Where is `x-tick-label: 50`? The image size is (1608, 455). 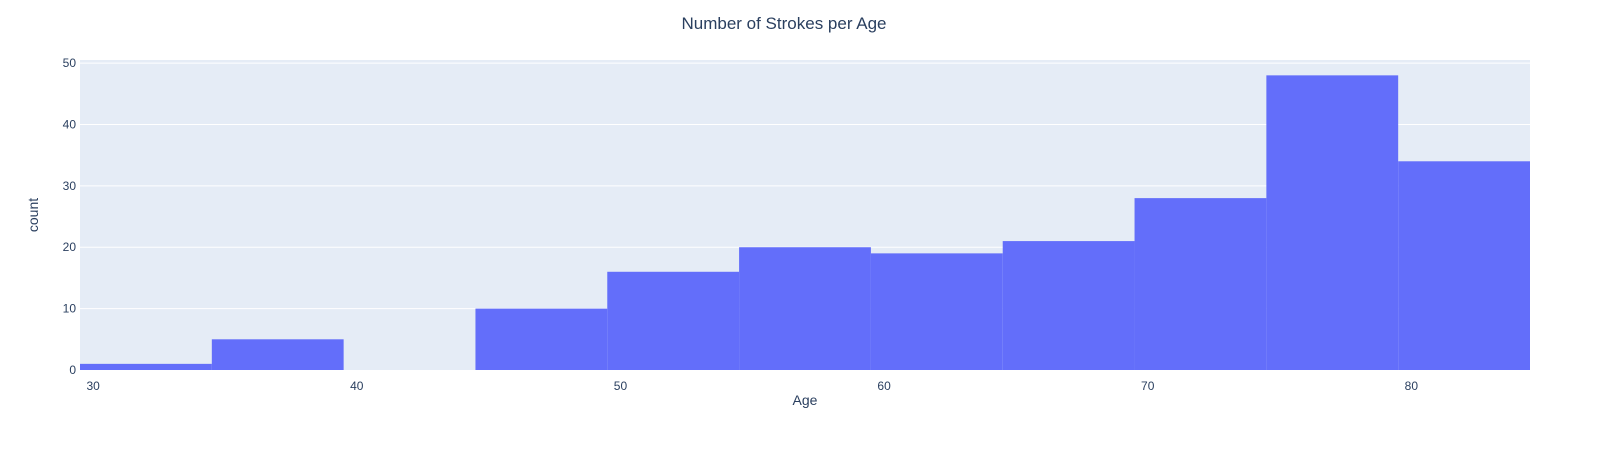 x-tick-label: 50 is located at coordinates (621, 386).